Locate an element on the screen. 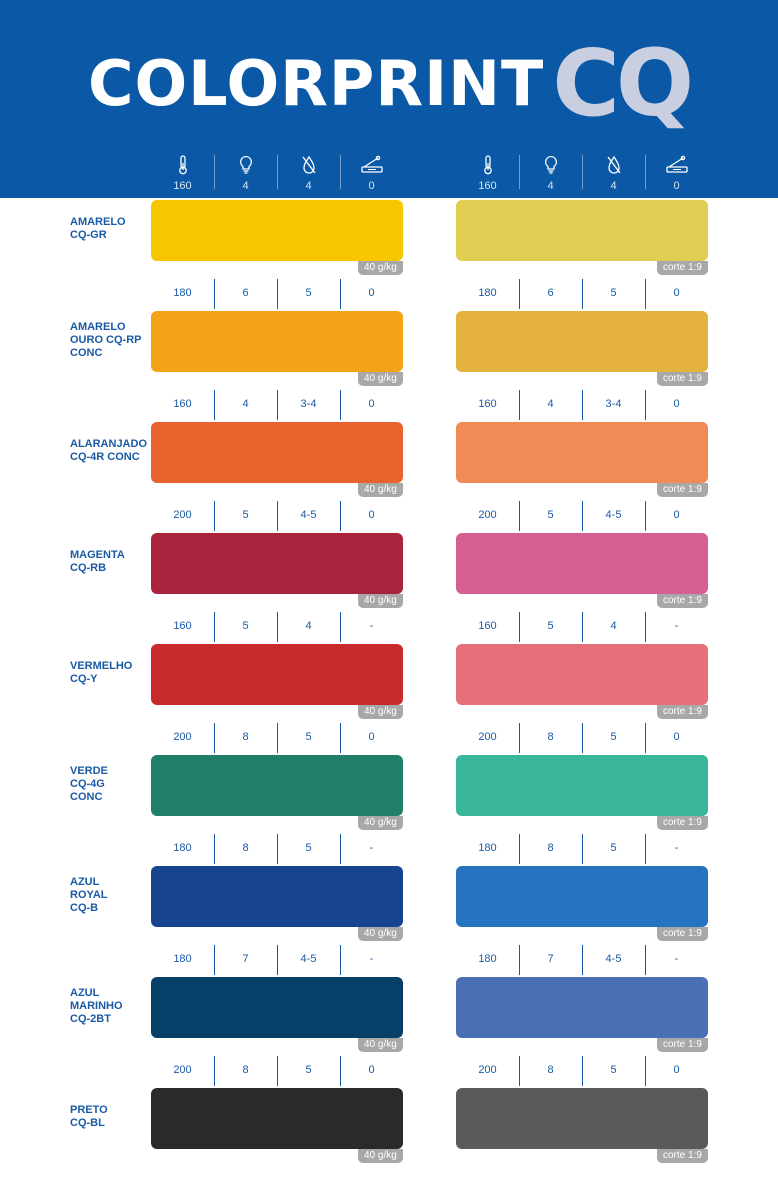 This screenshot has width=778, height=1200. left-parameters: 160 5 4 - is located at coordinates (277, 627).